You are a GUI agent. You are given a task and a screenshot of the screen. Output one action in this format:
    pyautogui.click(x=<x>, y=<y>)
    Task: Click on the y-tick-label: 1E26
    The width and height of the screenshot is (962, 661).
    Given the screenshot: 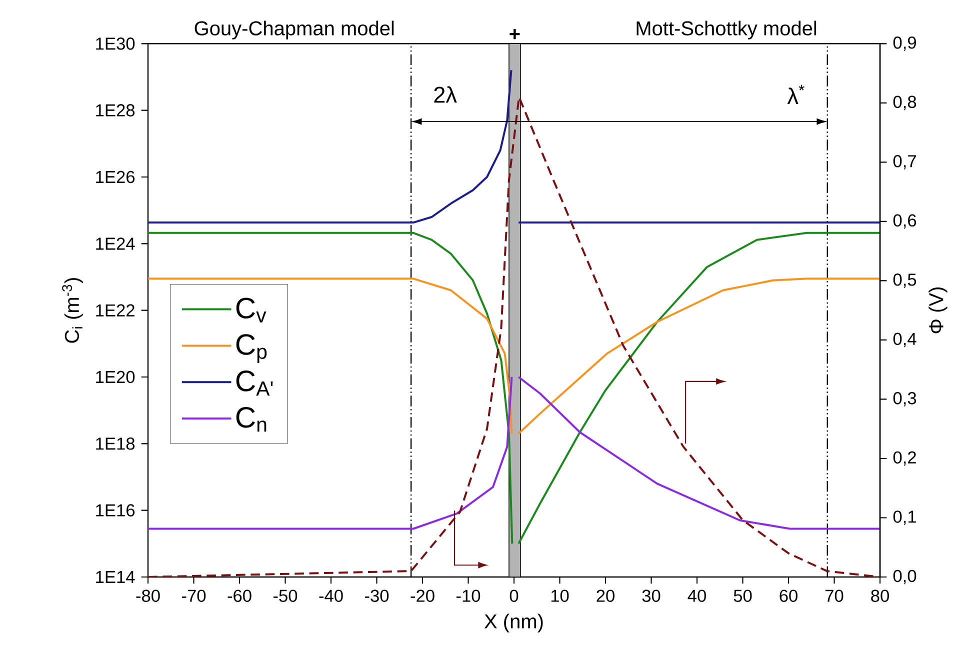 What is the action you would take?
    pyautogui.click(x=115, y=177)
    